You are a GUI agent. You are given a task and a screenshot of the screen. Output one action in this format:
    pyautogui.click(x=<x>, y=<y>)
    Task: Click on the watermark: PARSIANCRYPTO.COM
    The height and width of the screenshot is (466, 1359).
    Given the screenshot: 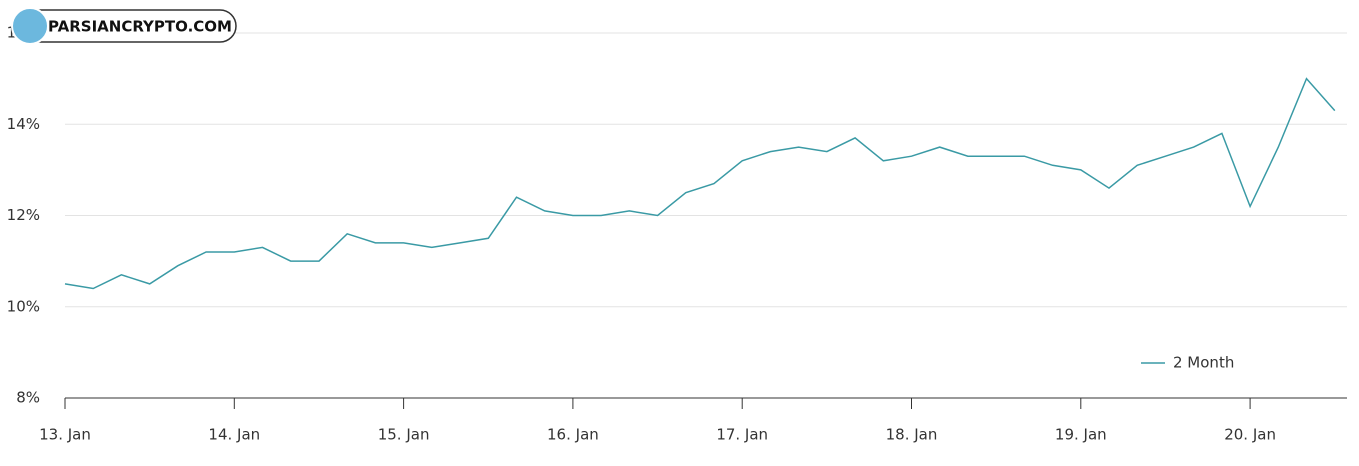 What is the action you would take?
    pyautogui.click(x=124, y=26)
    